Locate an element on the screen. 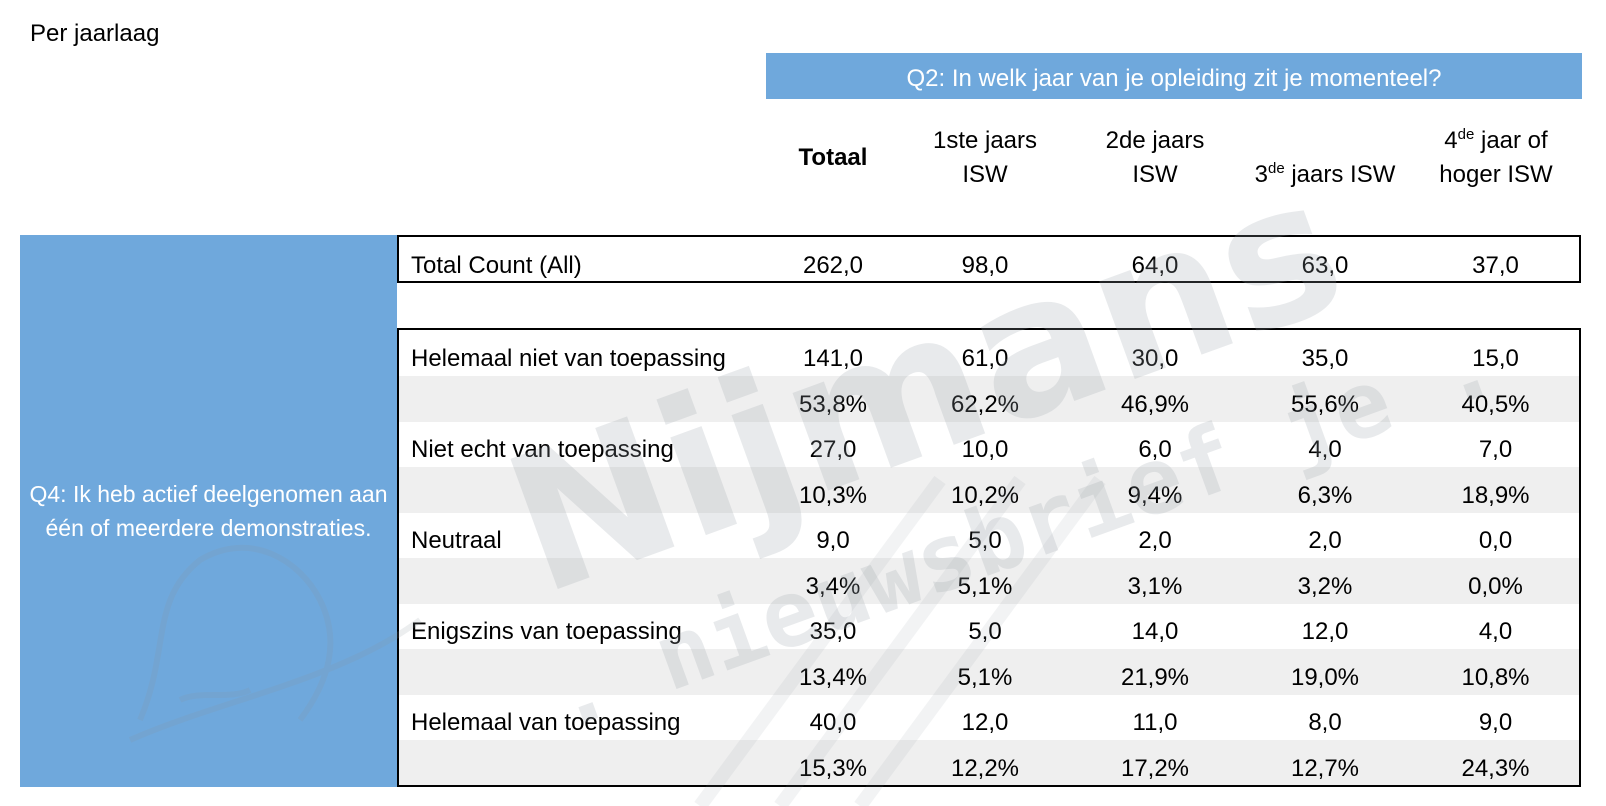  percent-cell: 40,5% is located at coordinates (1495, 404).